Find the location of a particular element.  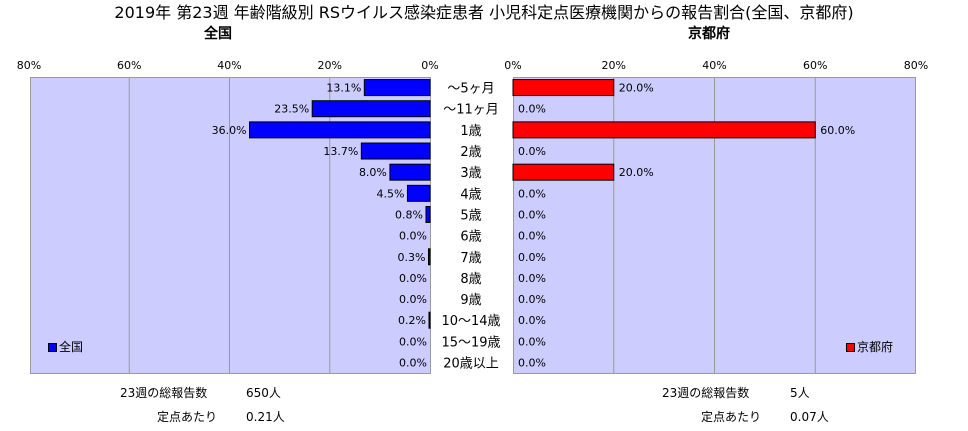

data-label-national: 13.7% is located at coordinates (340, 151).